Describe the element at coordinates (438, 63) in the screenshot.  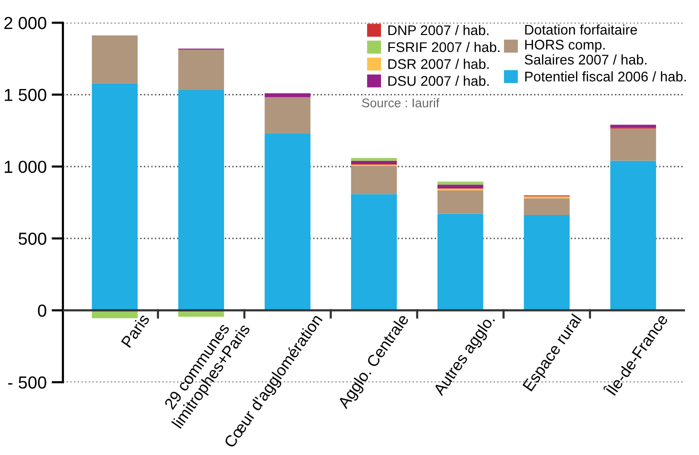
I see `legend-label: DSR 2007 / hab.` at that location.